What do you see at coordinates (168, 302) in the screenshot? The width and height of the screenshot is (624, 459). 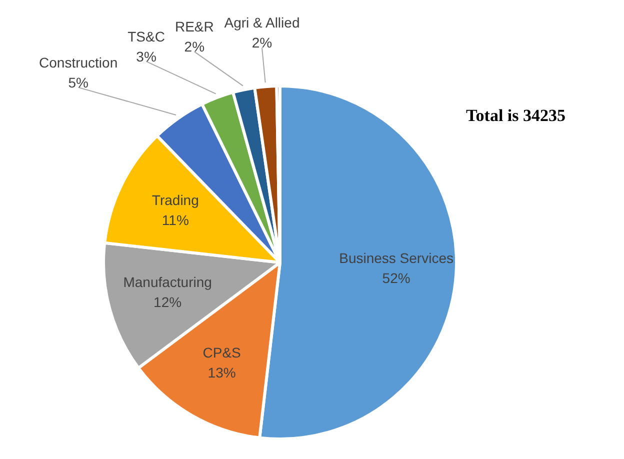 I see `data-label: 12%` at bounding box center [168, 302].